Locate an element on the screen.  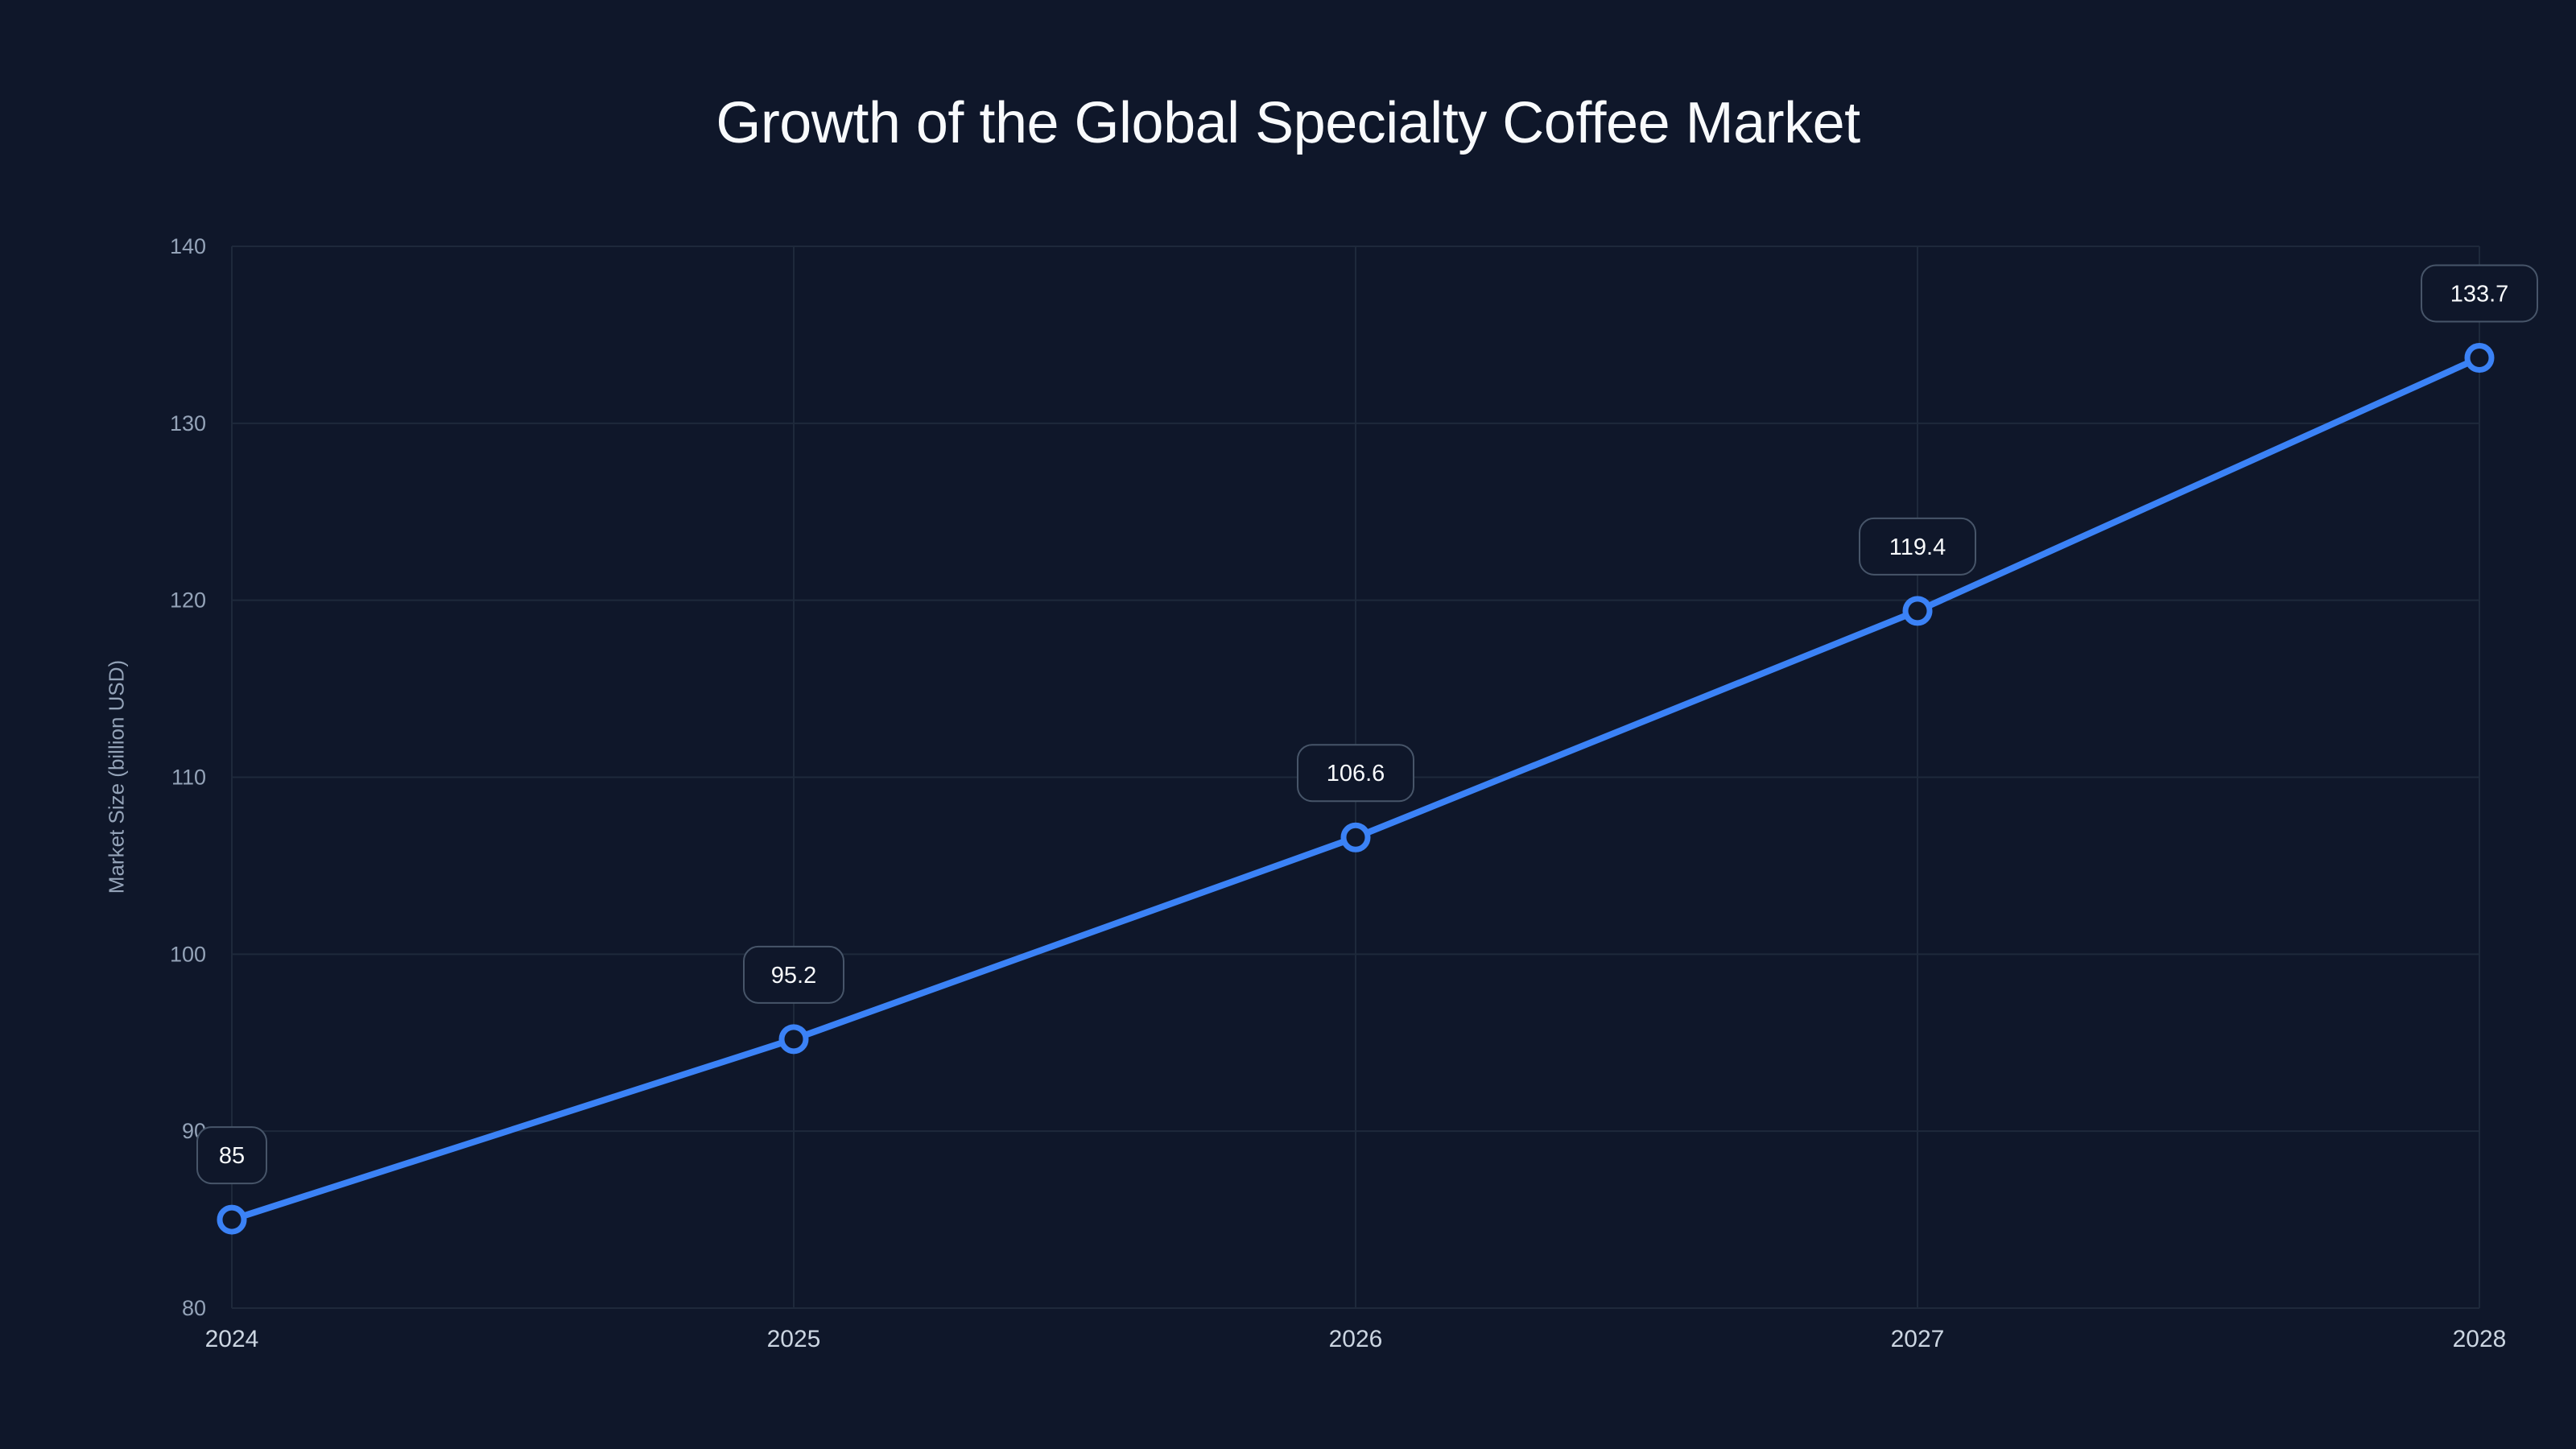
x-tick-label: 2025 is located at coordinates (794, 1339).